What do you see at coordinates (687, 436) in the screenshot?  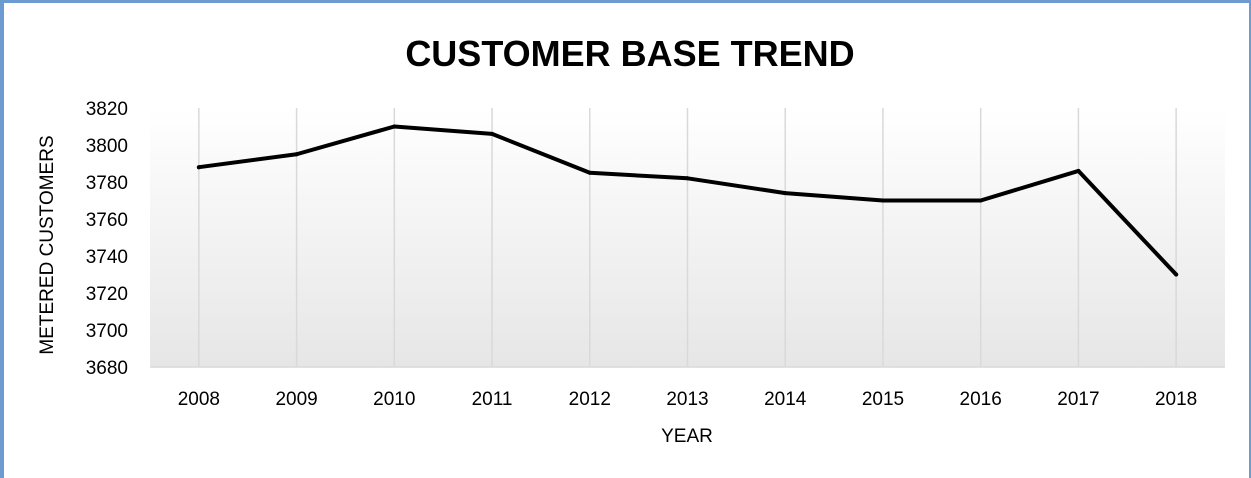 I see `x-axis-label: YEAR` at bounding box center [687, 436].